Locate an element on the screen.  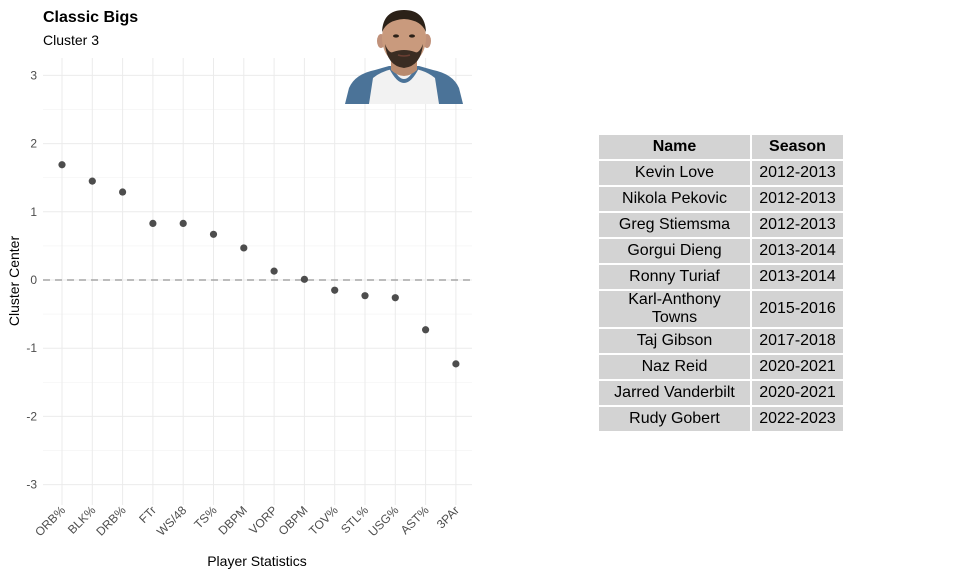
player-name: Ronny Turiaf is located at coordinates (674, 277).